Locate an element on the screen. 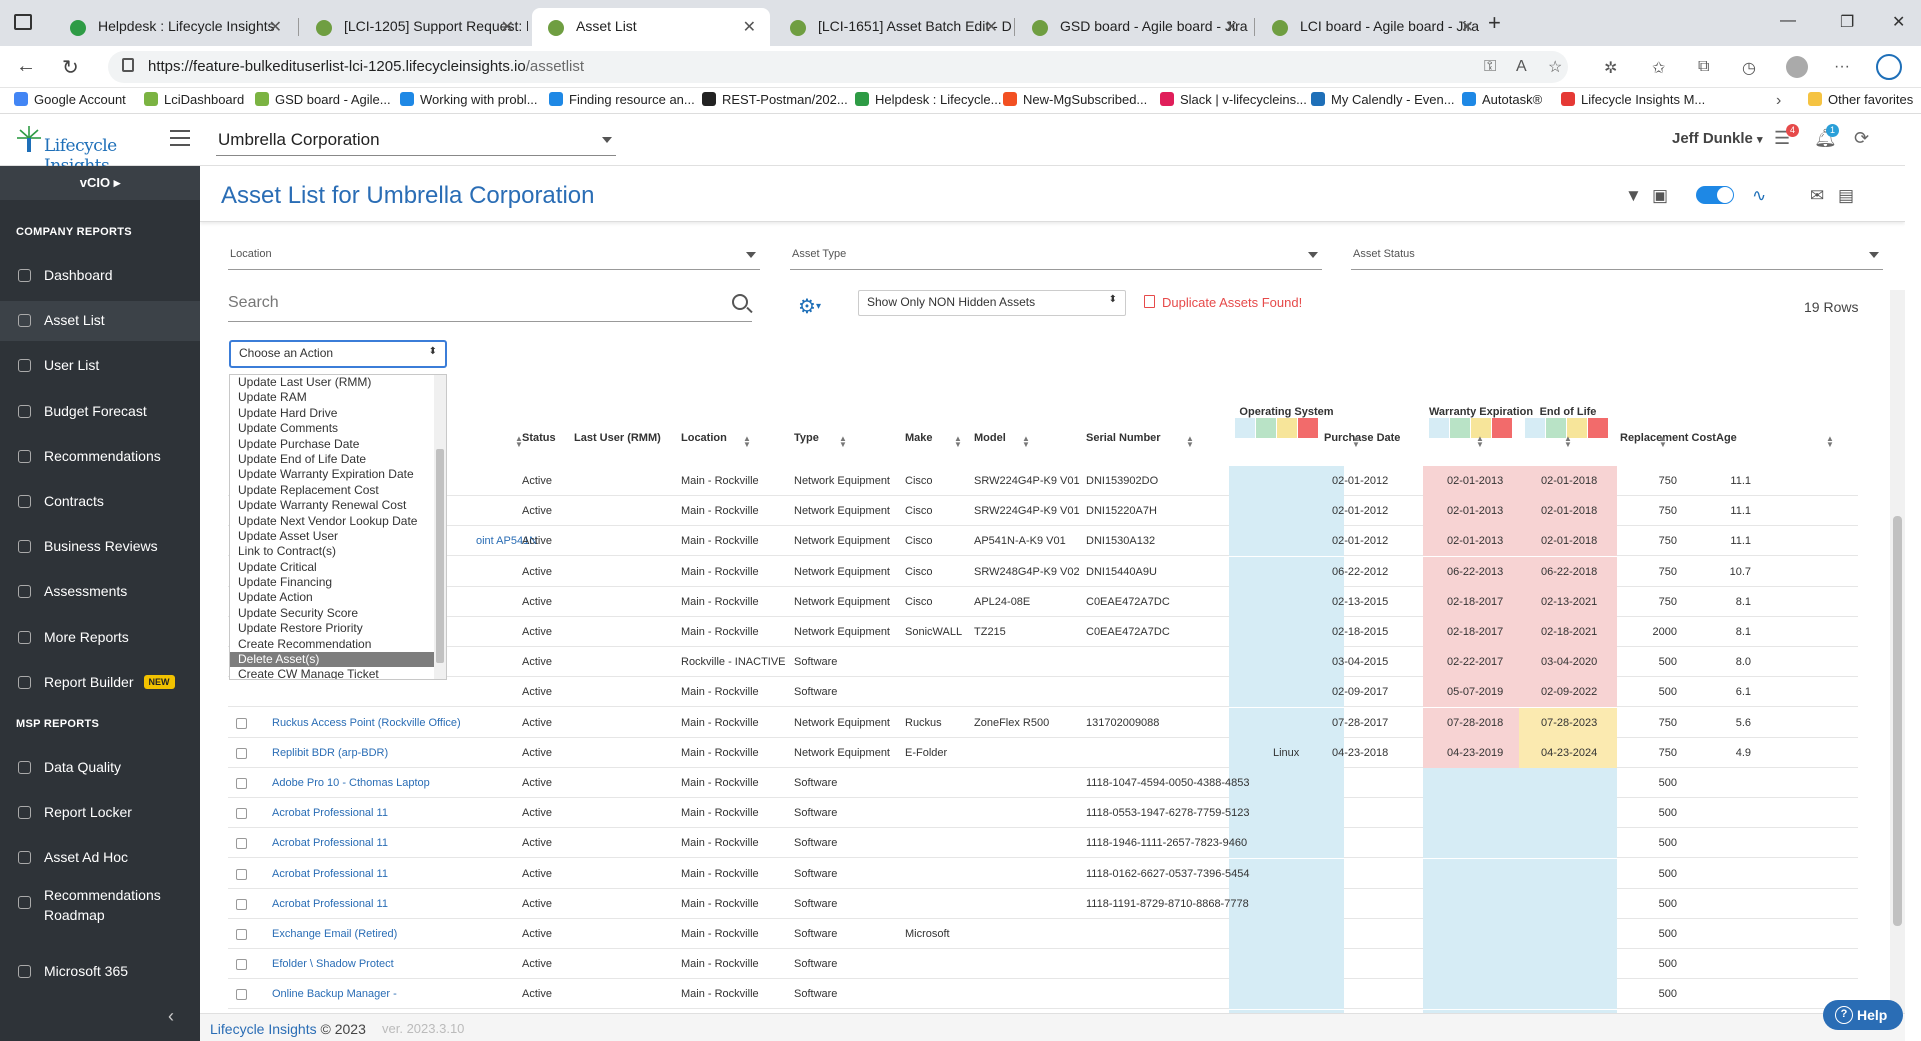 This screenshot has width=1921, height=1041. search-input is located at coordinates (468, 303).